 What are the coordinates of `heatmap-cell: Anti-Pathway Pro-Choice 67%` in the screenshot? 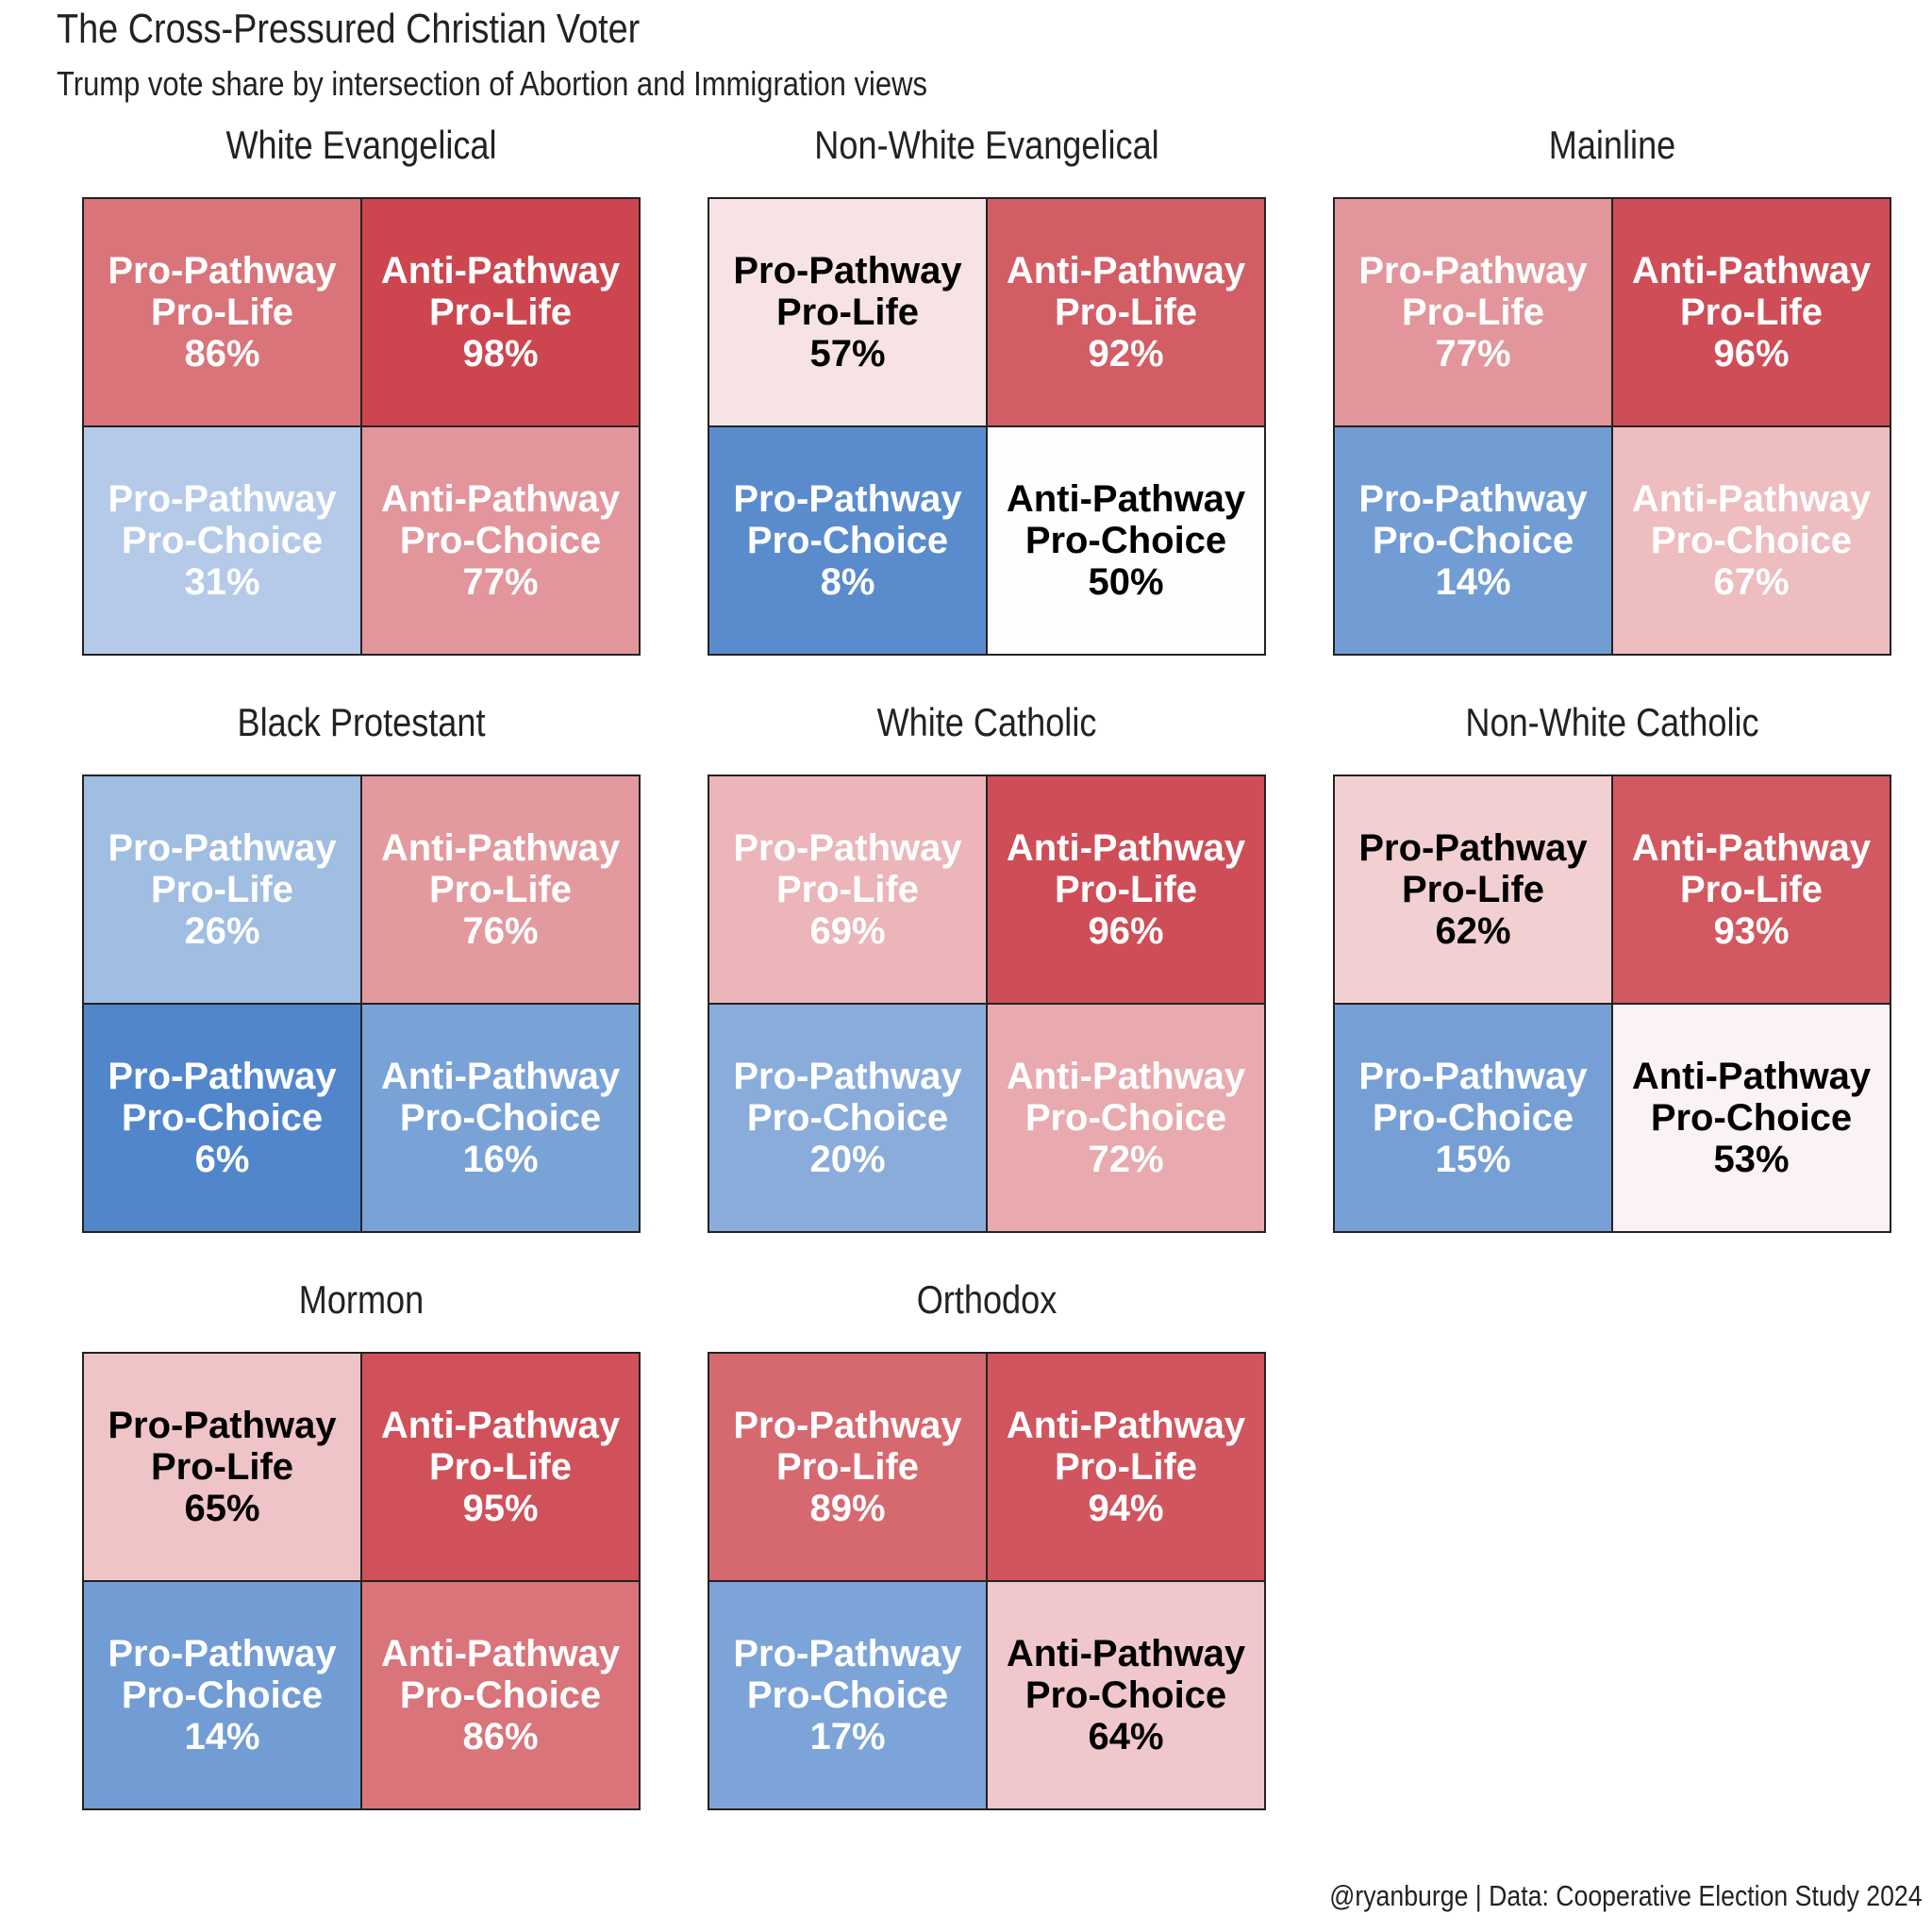 It's located at (1751, 540).